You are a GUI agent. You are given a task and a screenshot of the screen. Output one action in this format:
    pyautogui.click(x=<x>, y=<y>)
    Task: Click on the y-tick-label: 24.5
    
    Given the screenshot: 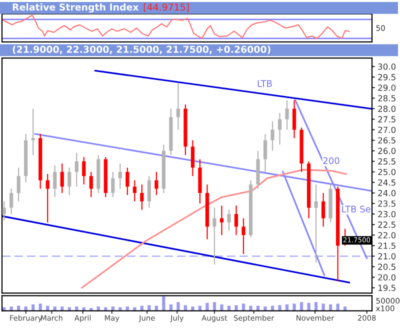 What is the action you would take?
    pyautogui.click(x=387, y=182)
    